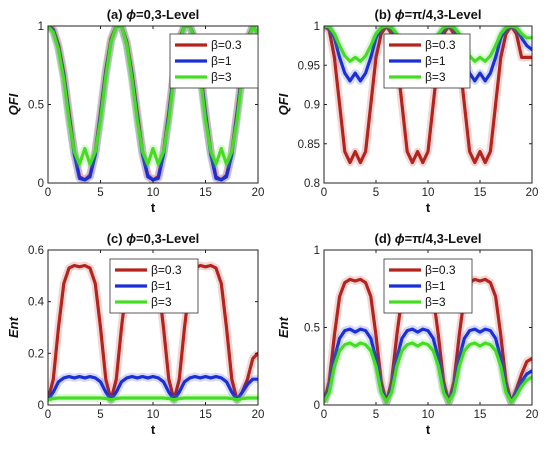  I want to click on panel-title: (c) ϕ=0,3-Level, so click(153, 238).